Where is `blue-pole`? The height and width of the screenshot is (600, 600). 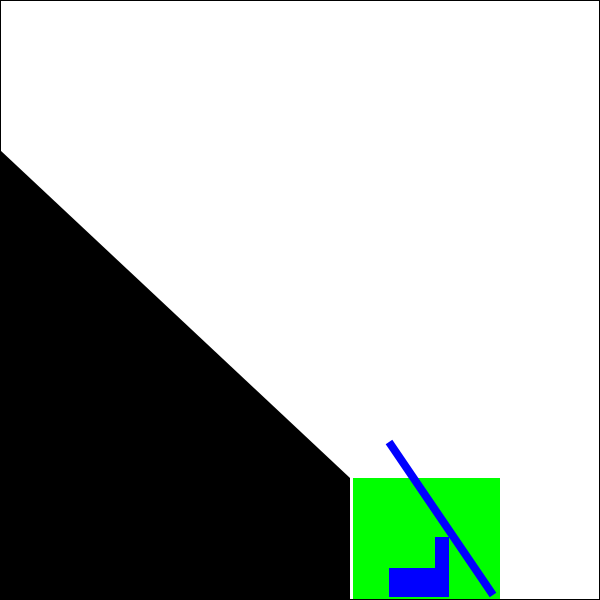
blue-pole is located at coordinates (441, 518).